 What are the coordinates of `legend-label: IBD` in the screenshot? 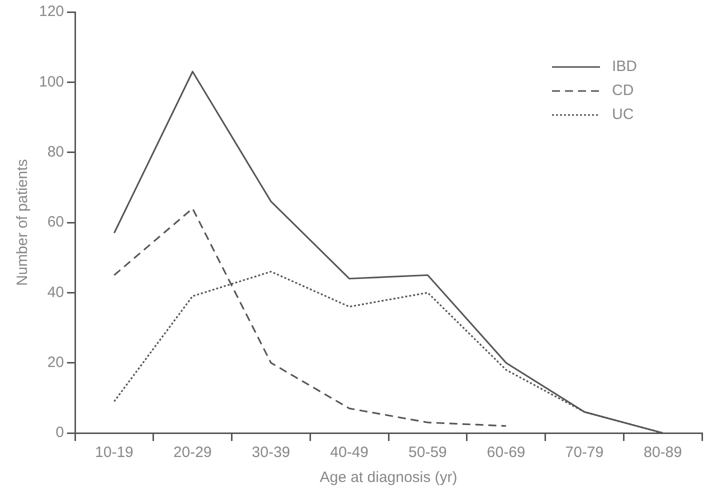 It's located at (625, 67).